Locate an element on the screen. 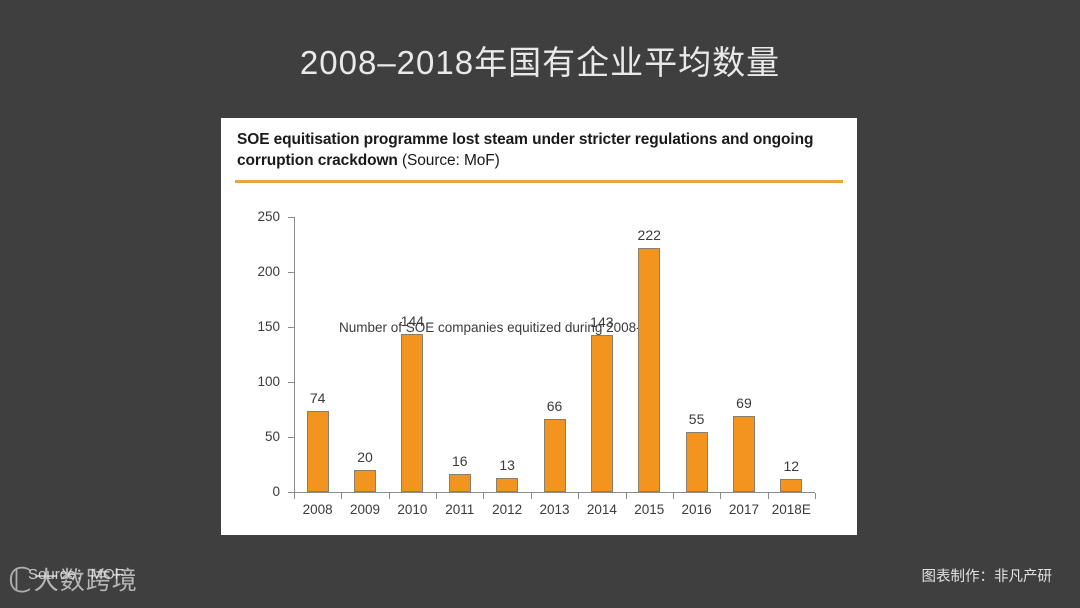  bar-value-label: 66 is located at coordinates (554, 406).